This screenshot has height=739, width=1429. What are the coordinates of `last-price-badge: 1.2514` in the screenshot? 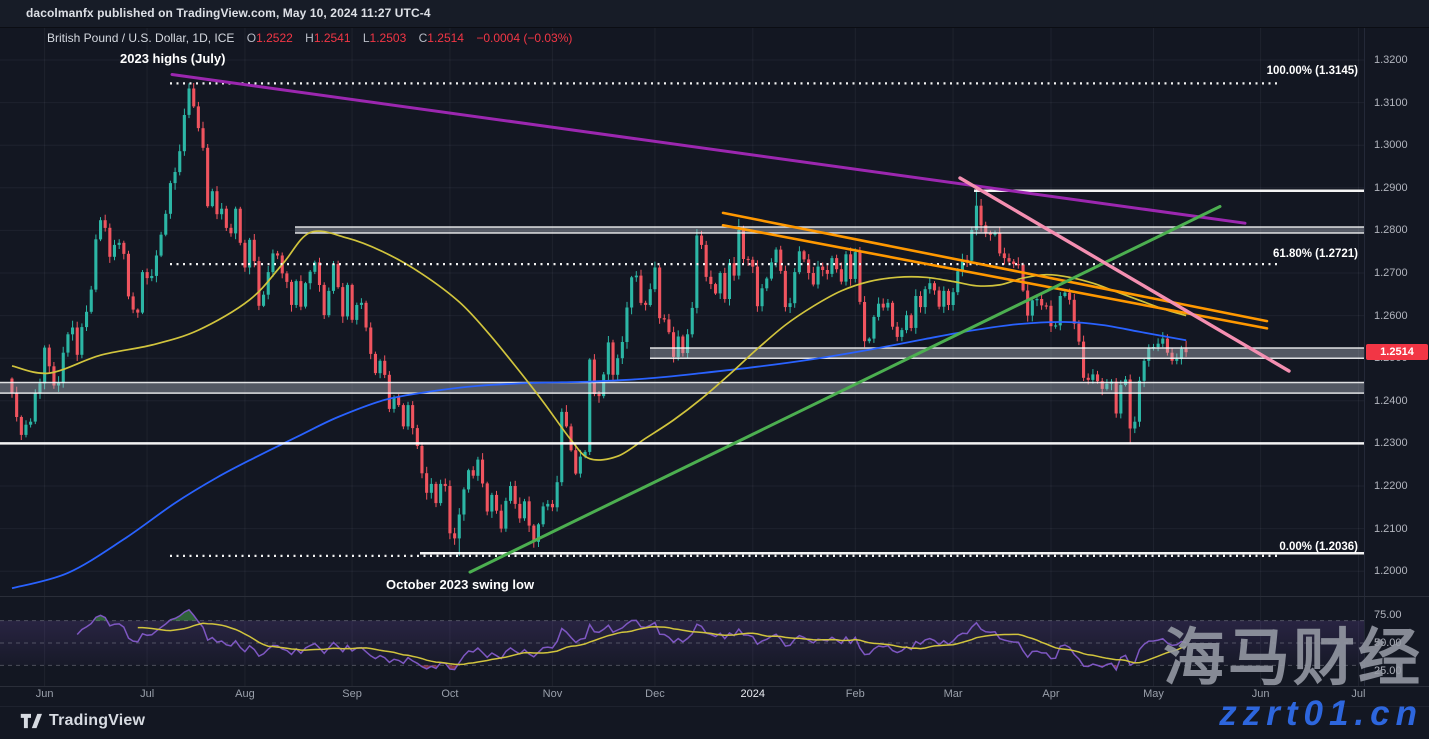 It's located at (1397, 352).